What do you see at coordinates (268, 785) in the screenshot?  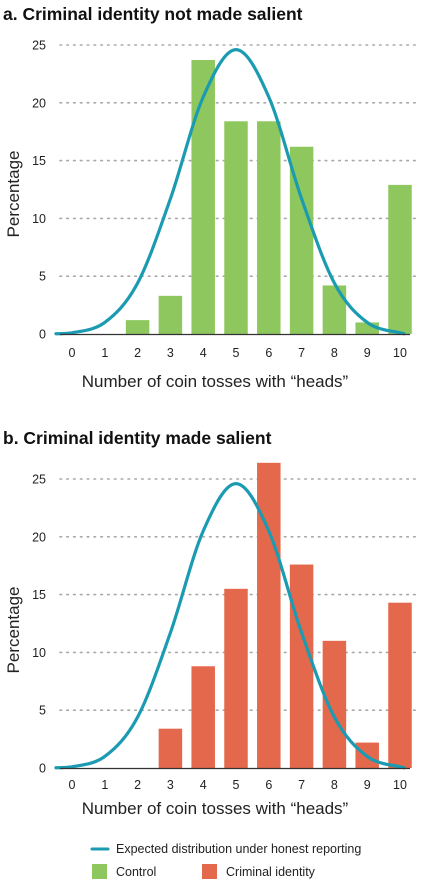 I see `panel-b-x-tick-6: 6` at bounding box center [268, 785].